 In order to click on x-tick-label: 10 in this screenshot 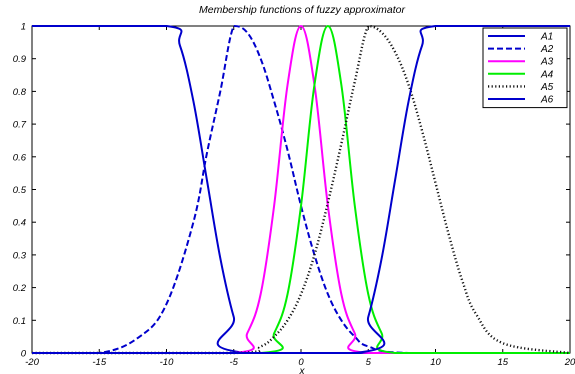, I will do `click(435, 362)`.